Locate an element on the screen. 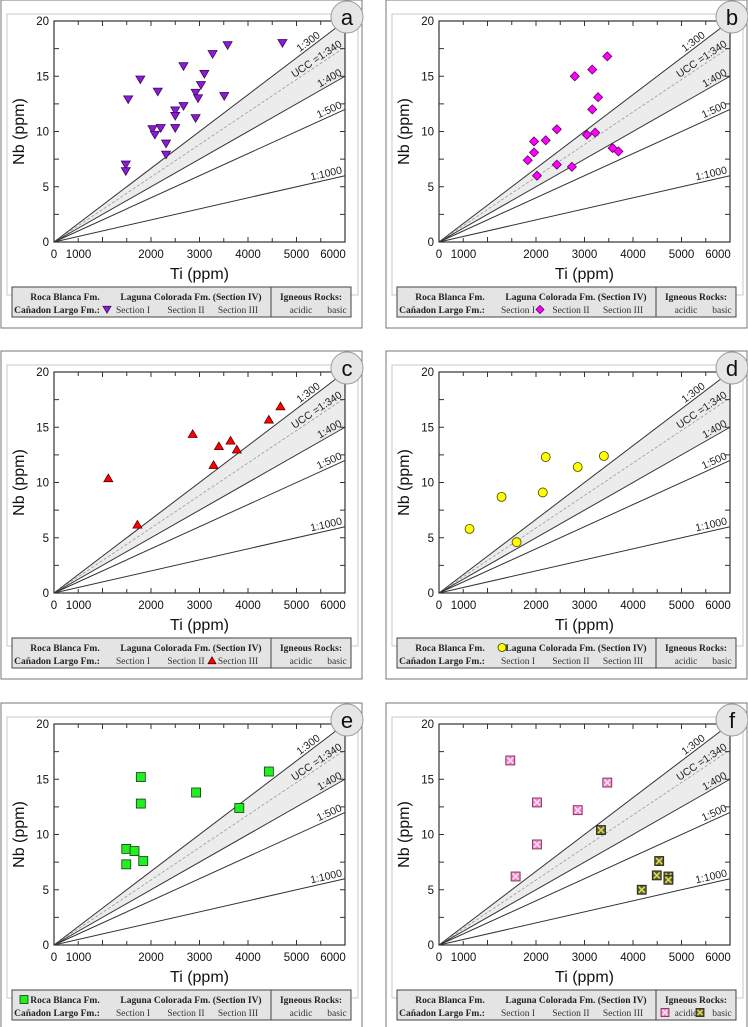 This screenshot has width=748, height=1027. x-tick-label: 1000 is located at coordinates (79, 958).